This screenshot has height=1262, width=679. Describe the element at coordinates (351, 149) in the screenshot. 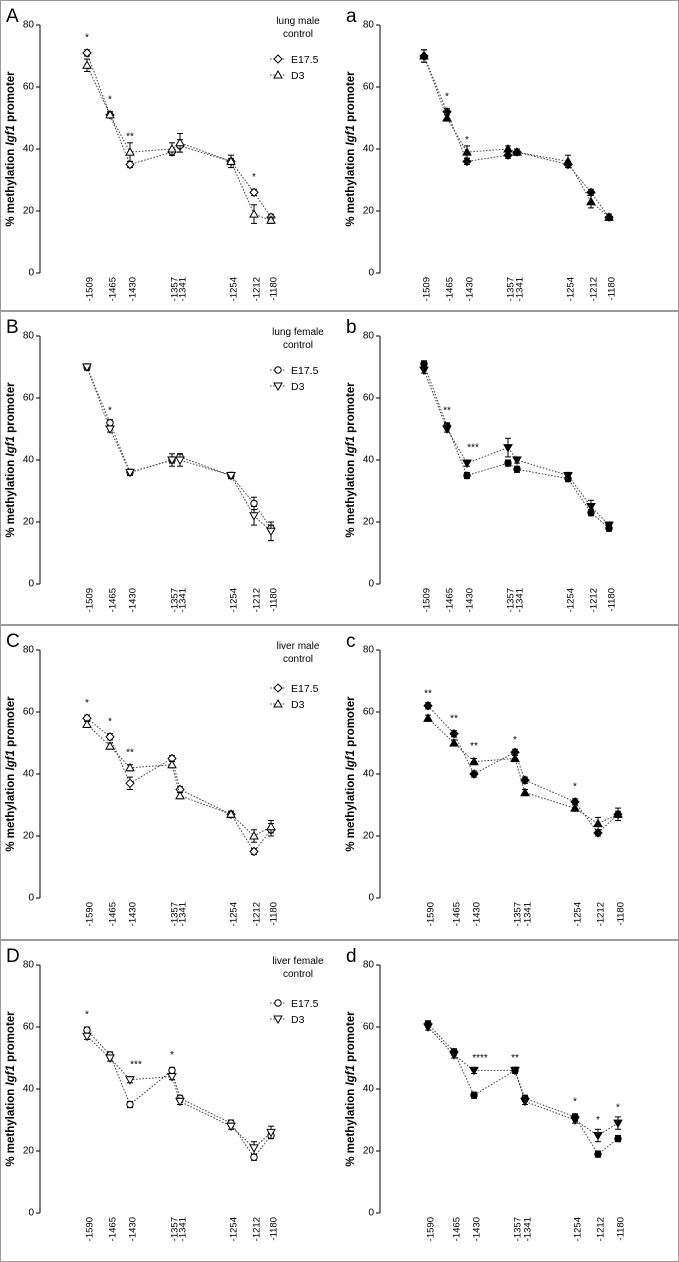

I see `y-axis-label: % methylation Igf1 promoter` at that location.